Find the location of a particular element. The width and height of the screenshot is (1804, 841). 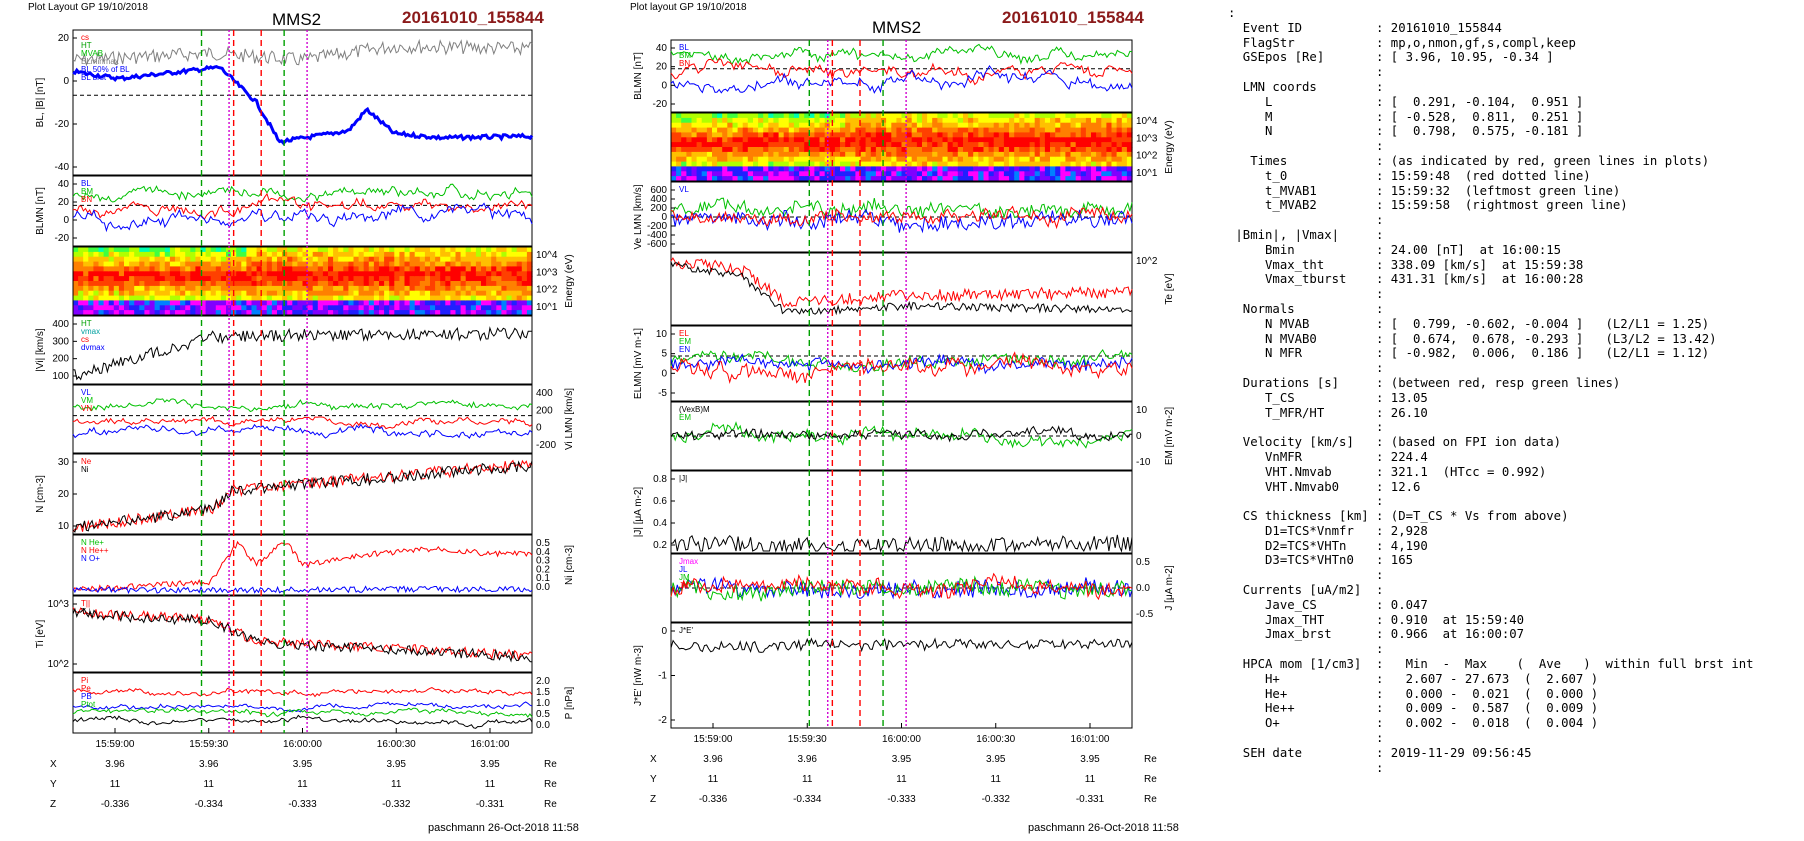

y-tick-label: -1 is located at coordinates (662, 676).